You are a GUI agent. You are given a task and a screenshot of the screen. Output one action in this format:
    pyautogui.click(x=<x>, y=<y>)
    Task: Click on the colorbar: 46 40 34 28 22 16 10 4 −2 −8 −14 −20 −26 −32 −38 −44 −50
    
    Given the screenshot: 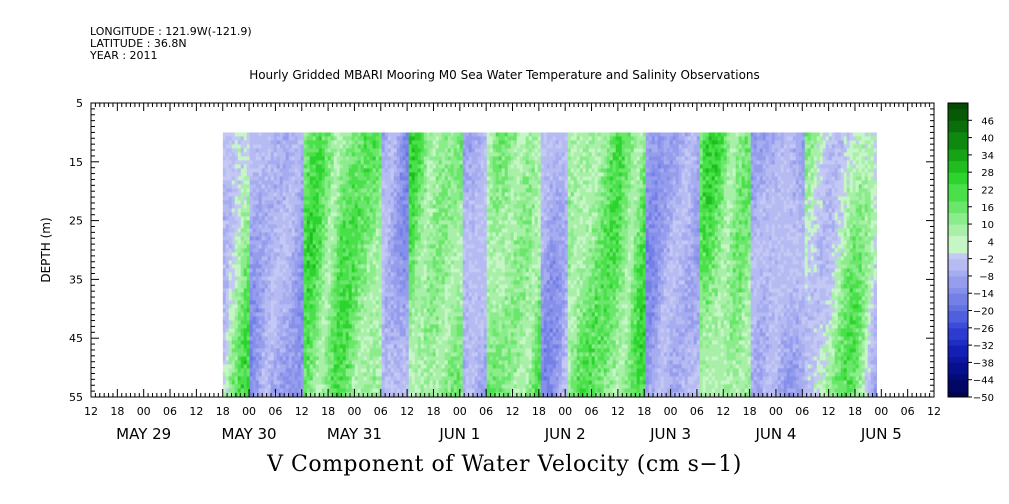 What is the action you would take?
    pyautogui.click(x=970, y=253)
    